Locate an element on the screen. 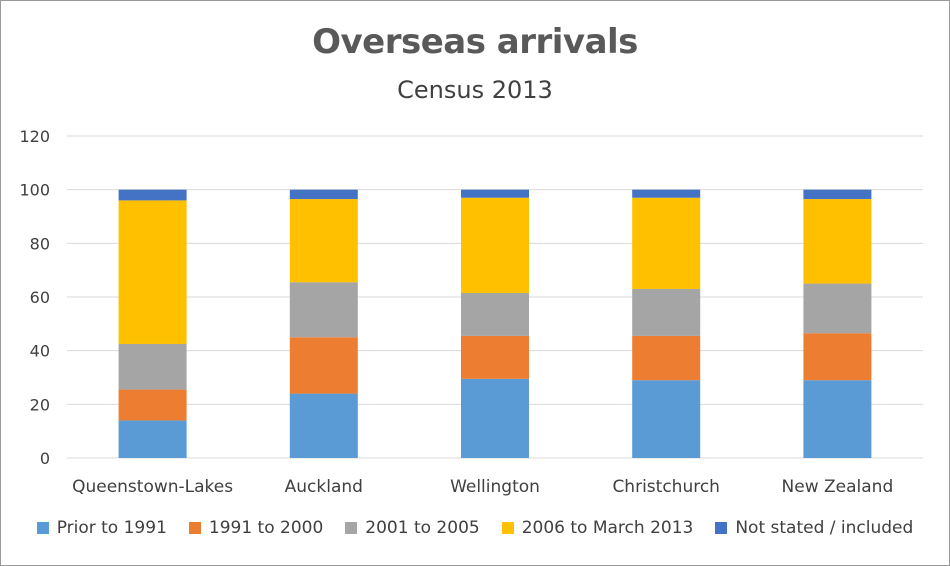  x-tick-label: Wellington is located at coordinates (495, 487).